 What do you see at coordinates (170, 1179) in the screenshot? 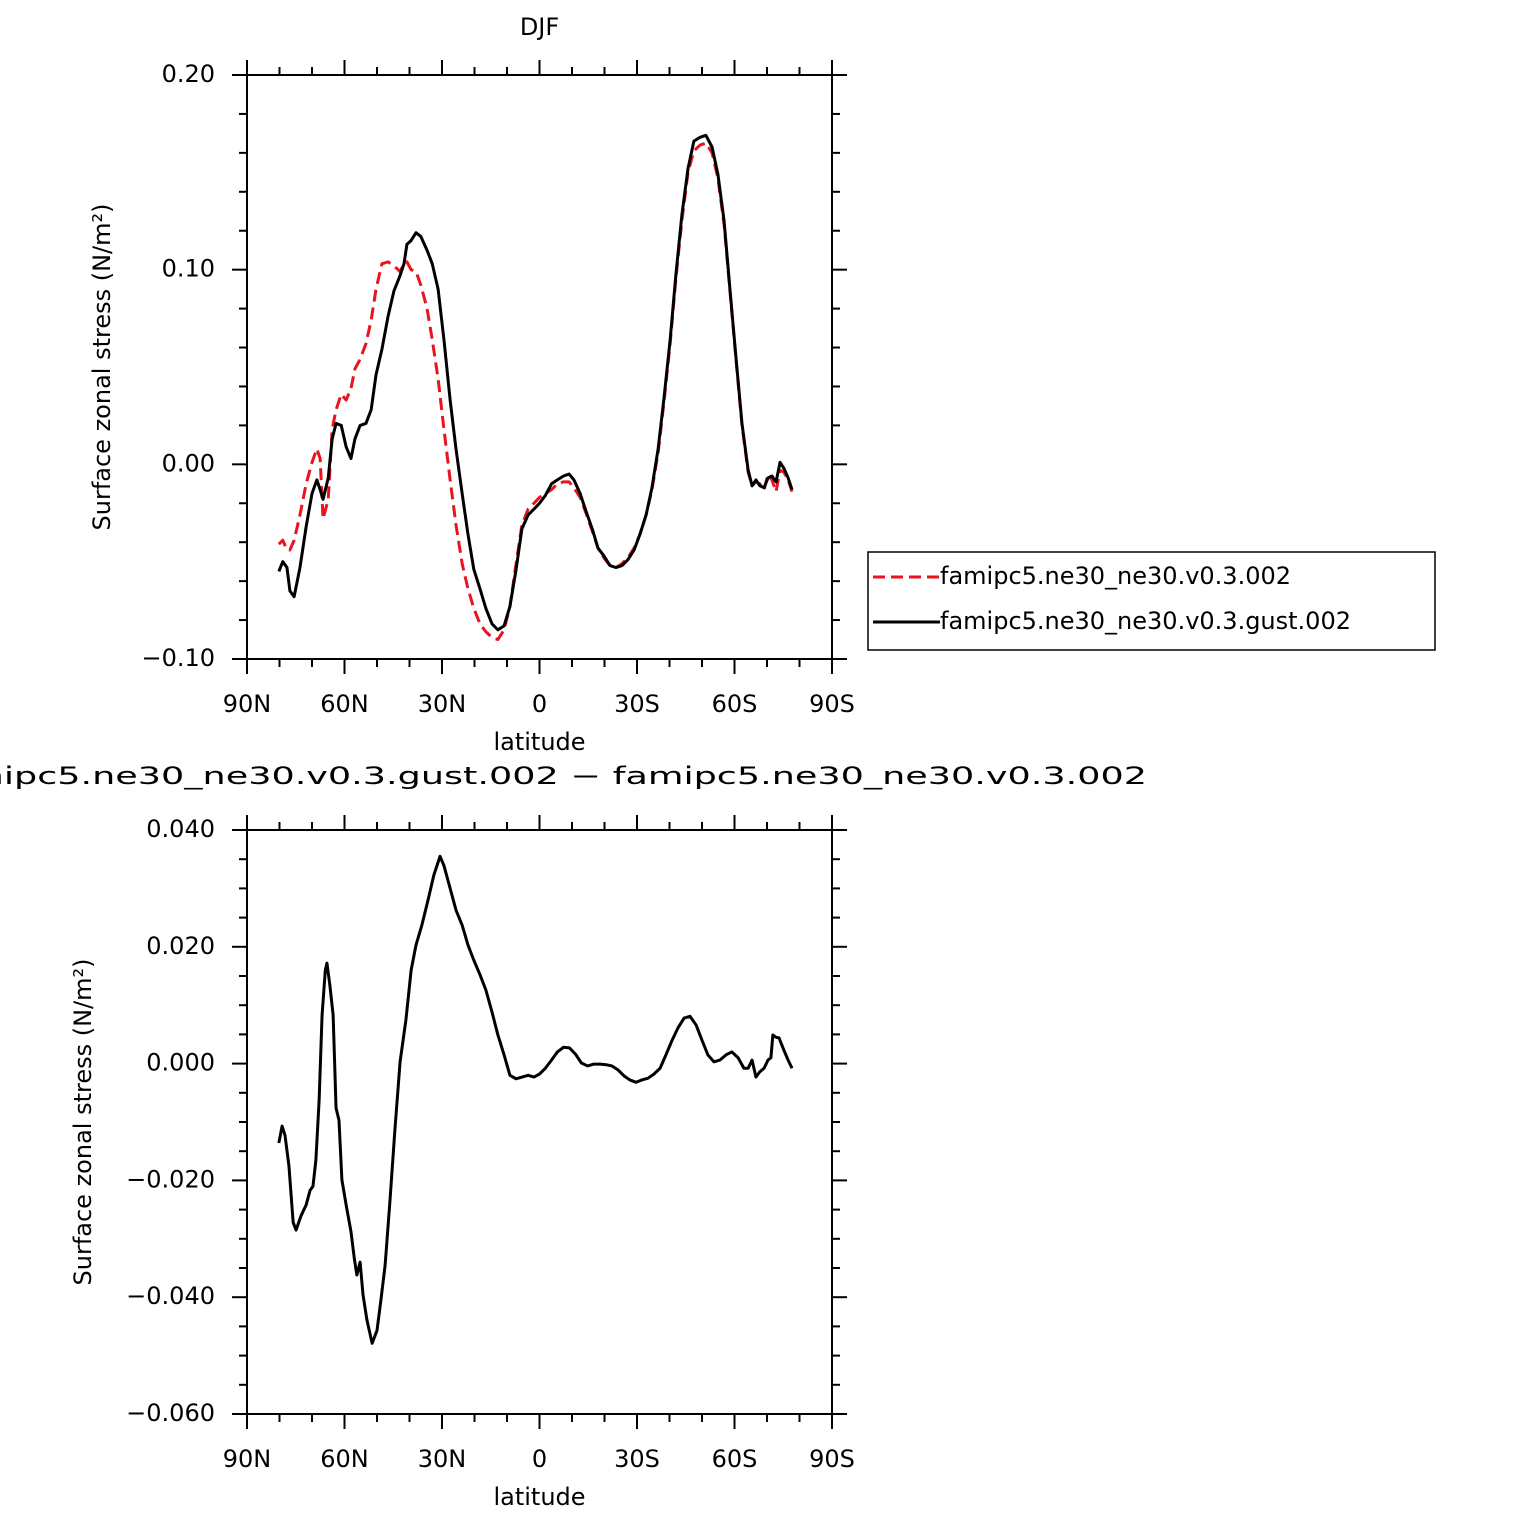
I see `y-tick-label: −0.020` at bounding box center [170, 1179].